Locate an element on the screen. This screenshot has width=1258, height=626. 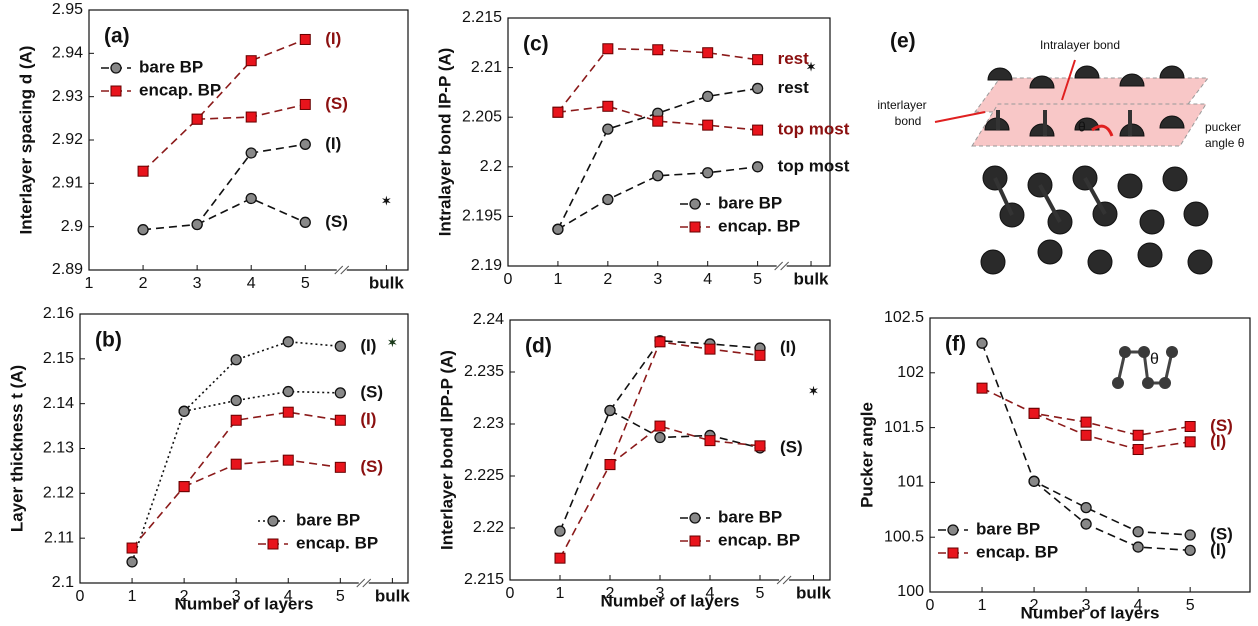
y-tick-label: 2.2 is located at coordinates (491, 166).